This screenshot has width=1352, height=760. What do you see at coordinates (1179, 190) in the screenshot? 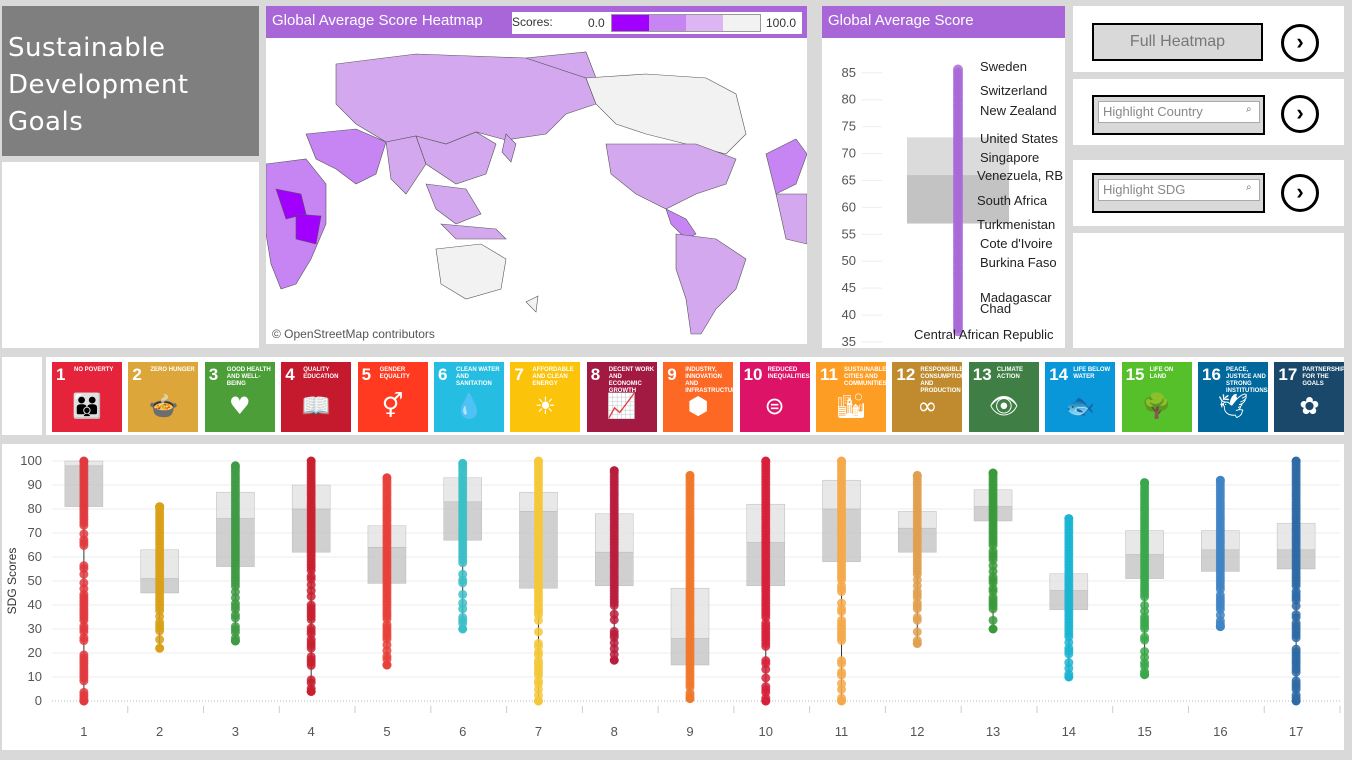
I see `highlight-sdg-input: Highlight SDG` at bounding box center [1179, 190].